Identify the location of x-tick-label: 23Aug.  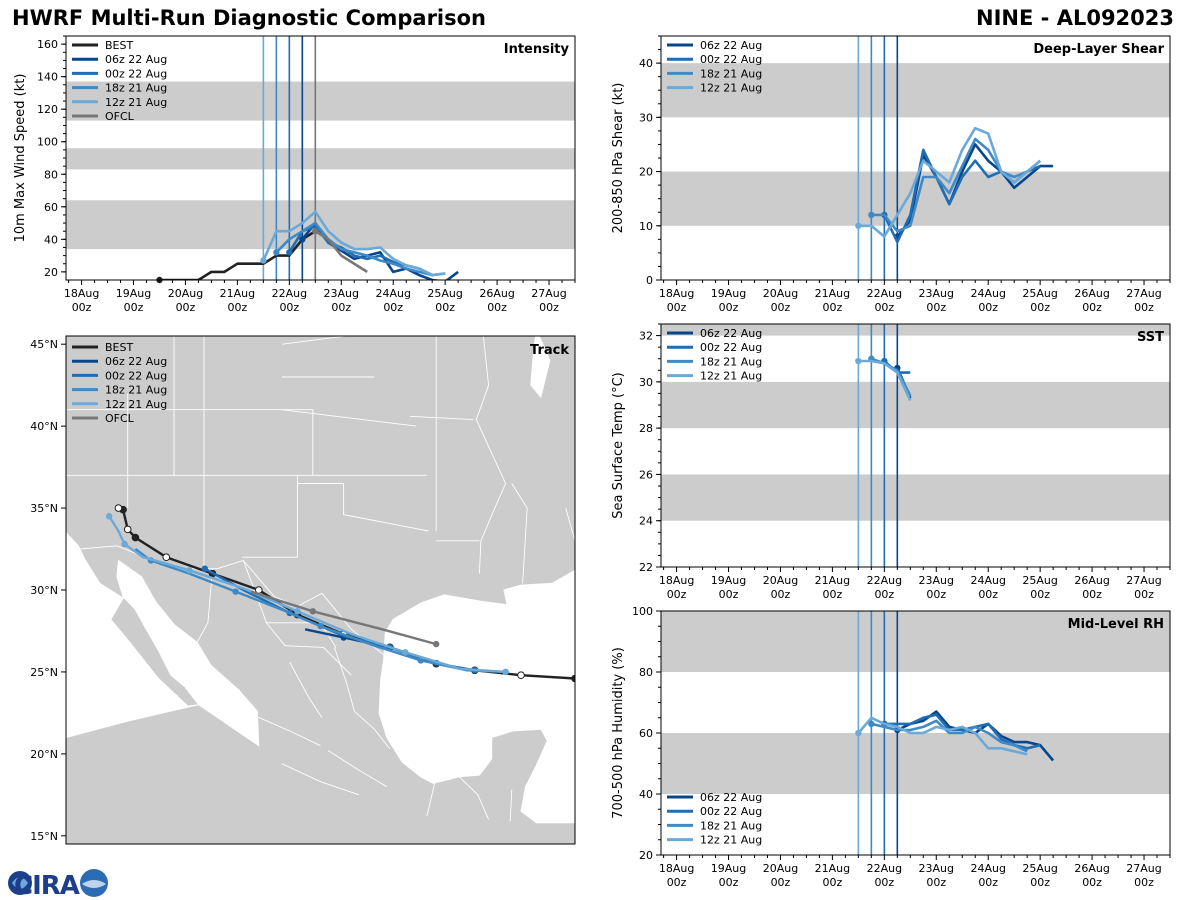
(936, 868).